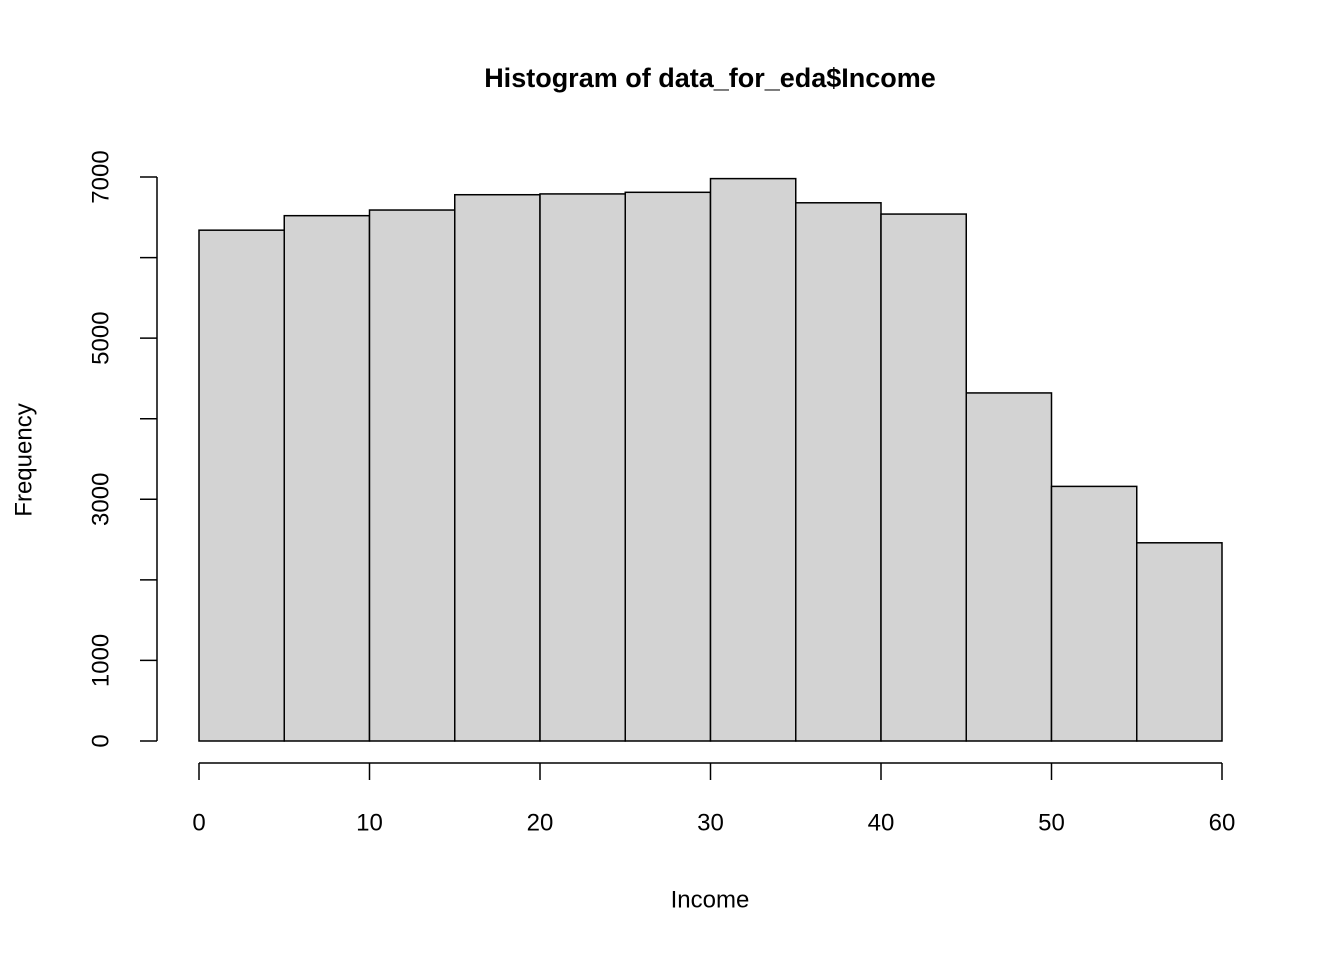 Image resolution: width=1344 pixels, height=960 pixels. What do you see at coordinates (881, 822) in the screenshot?
I see `x-tick-label: 40` at bounding box center [881, 822].